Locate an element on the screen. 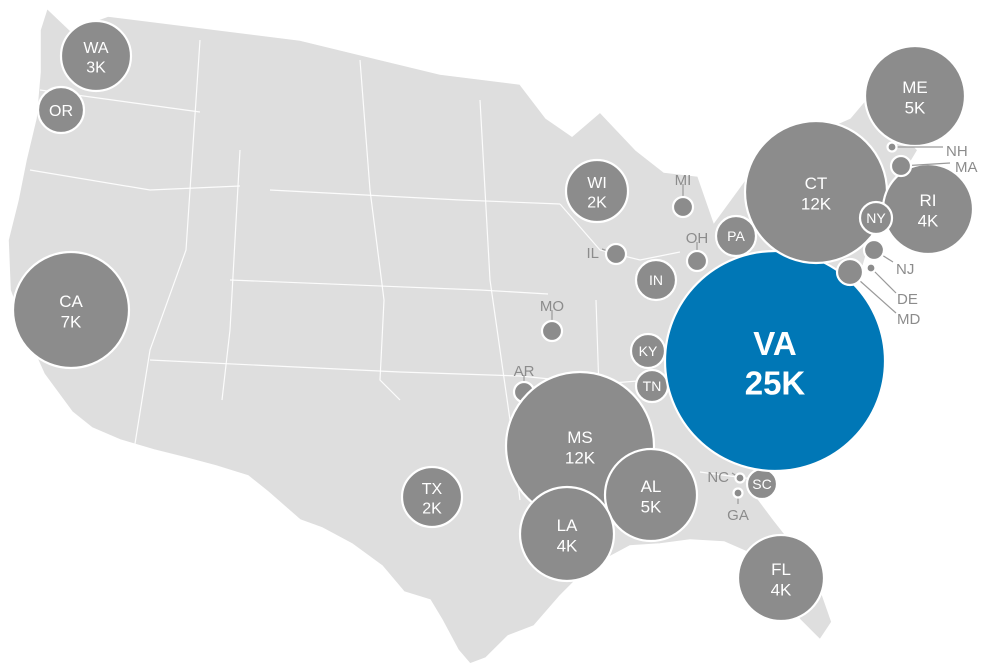  state-marker-mi: MI is located at coordinates (683, 195).